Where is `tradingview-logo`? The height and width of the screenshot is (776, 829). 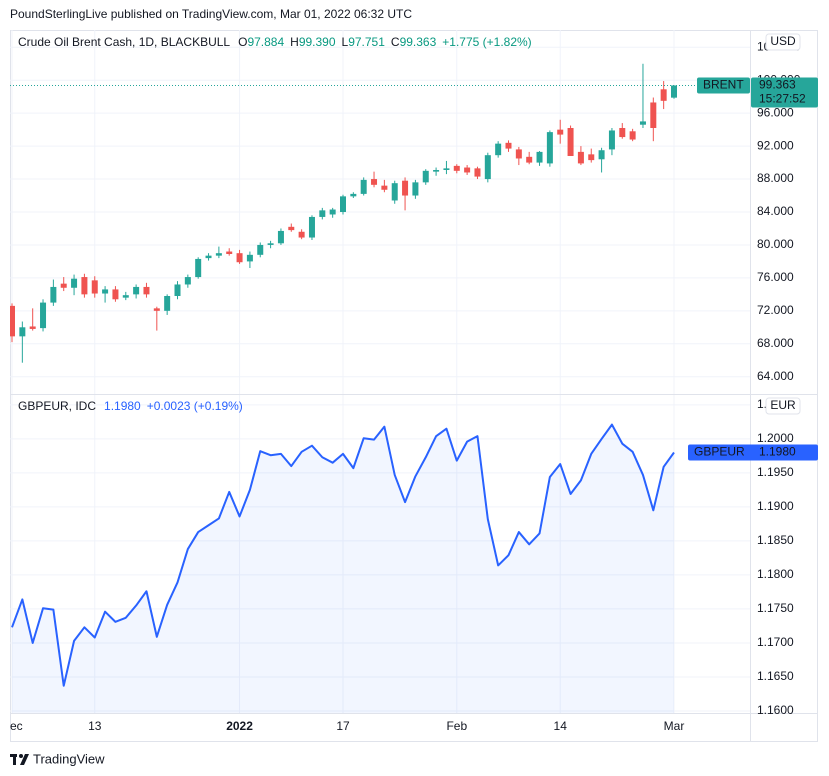
tradingview-logo is located at coordinates (19, 759).